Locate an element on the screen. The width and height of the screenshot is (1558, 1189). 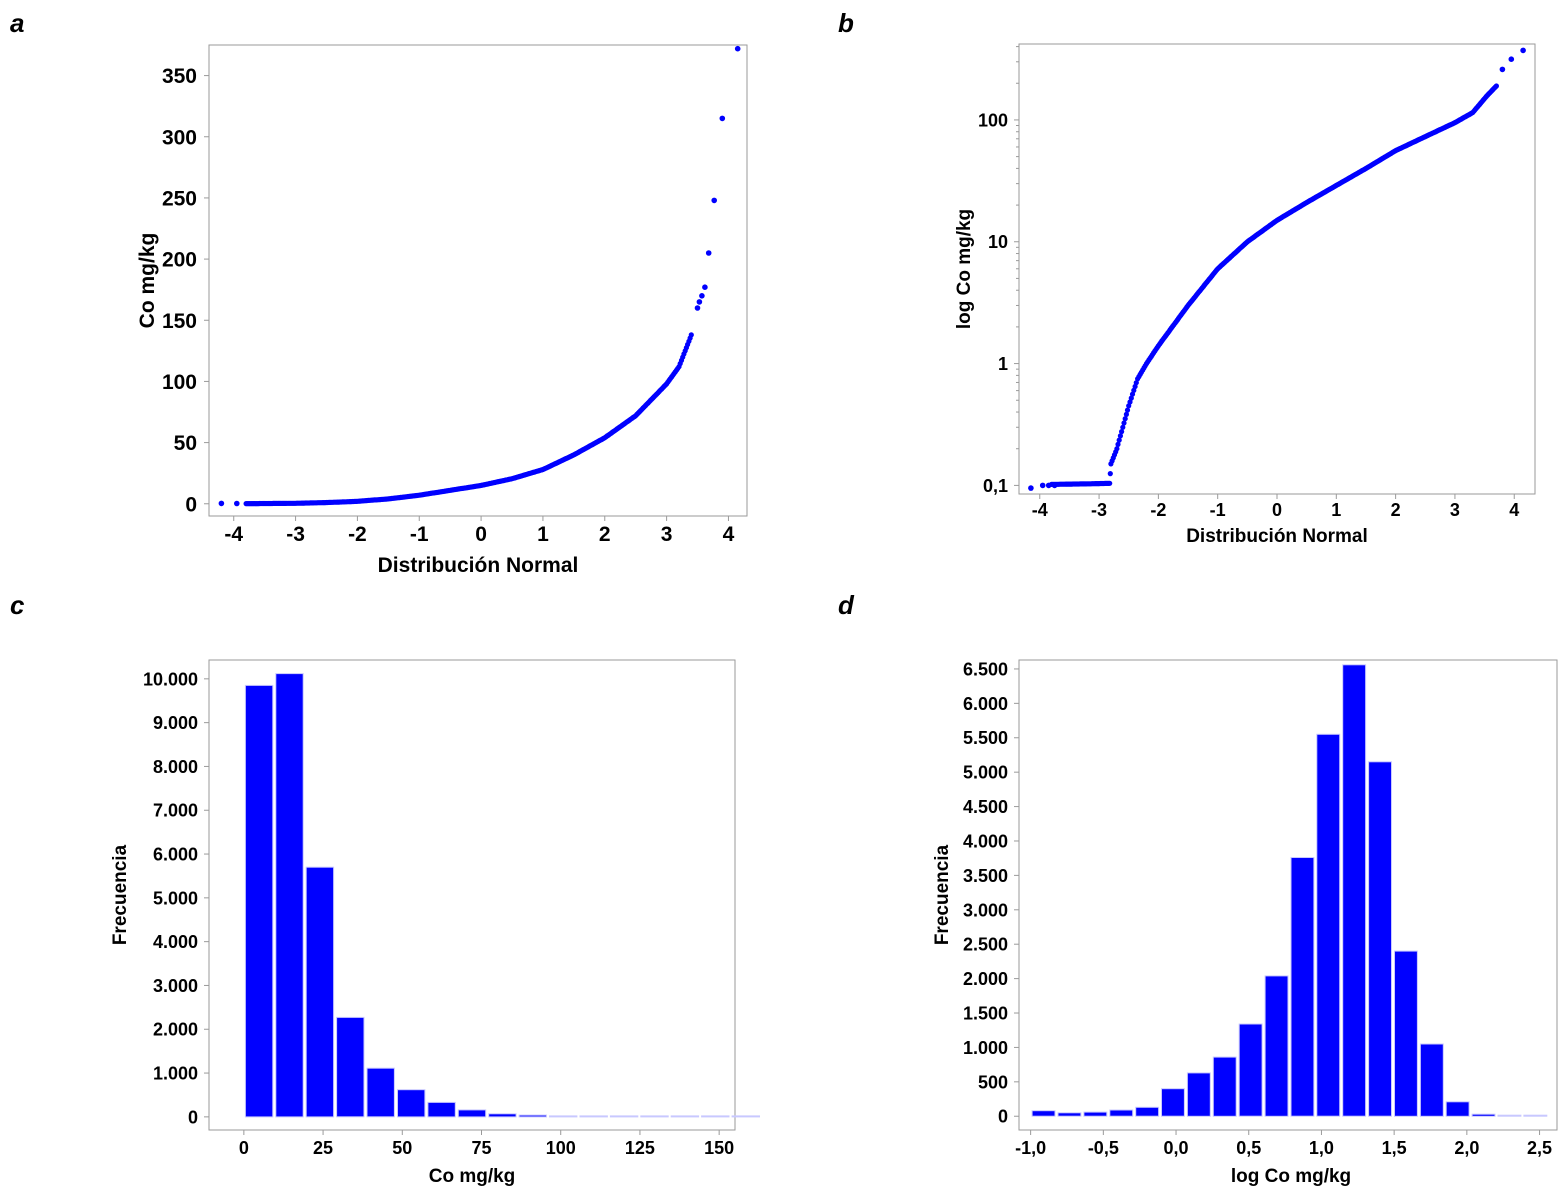
x-tick-label: 125 is located at coordinates (640, 1148).